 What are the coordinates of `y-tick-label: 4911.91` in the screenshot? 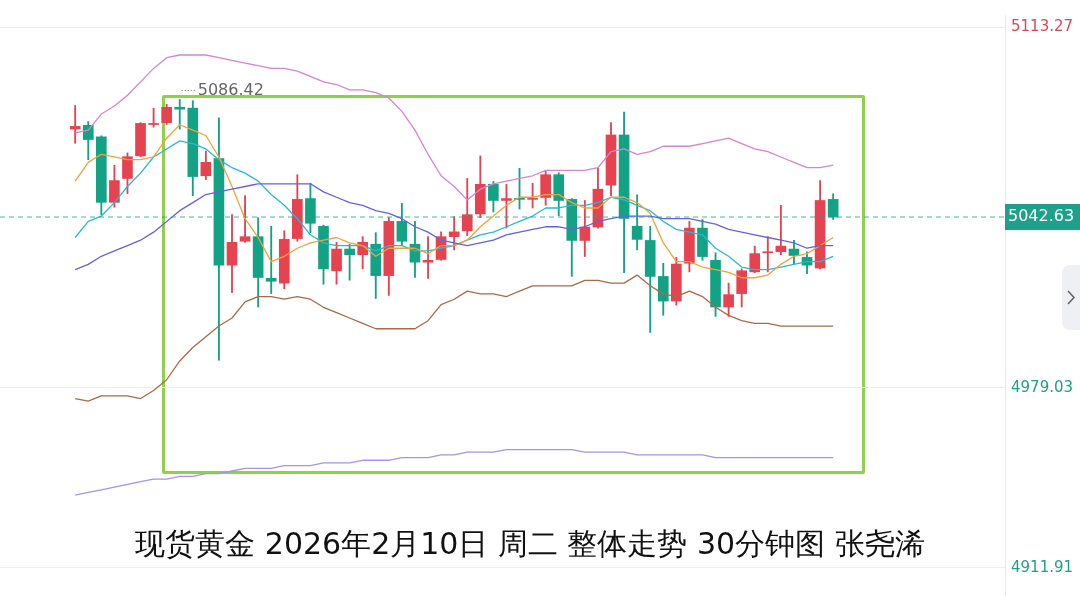 It's located at (1042, 566).